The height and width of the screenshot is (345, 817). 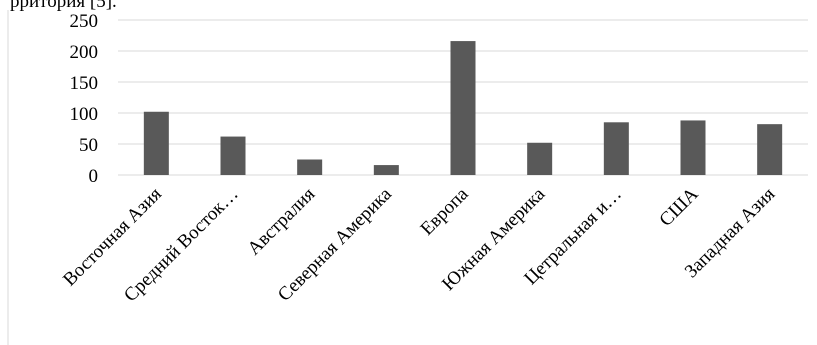 I want to click on y-tick-label: 50, so click(x=88, y=145).